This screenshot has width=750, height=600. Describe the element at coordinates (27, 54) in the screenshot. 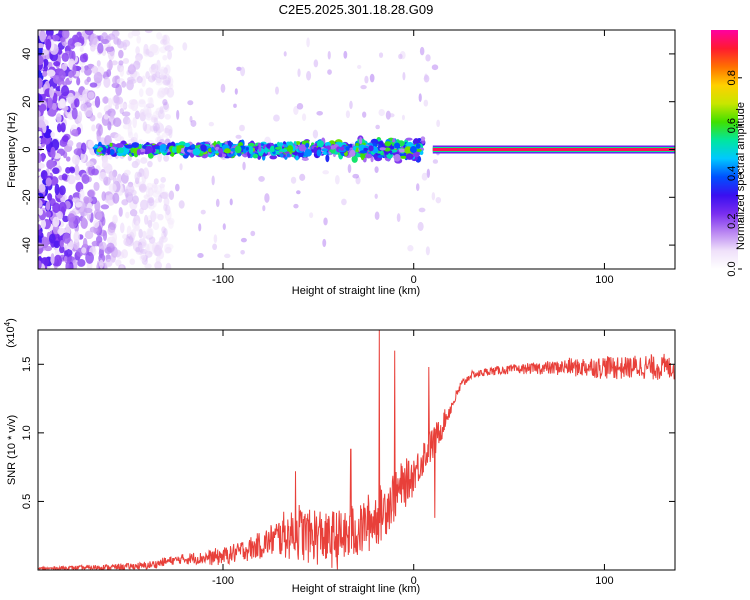

I see `spectrogram-ytick-label: 40` at that location.